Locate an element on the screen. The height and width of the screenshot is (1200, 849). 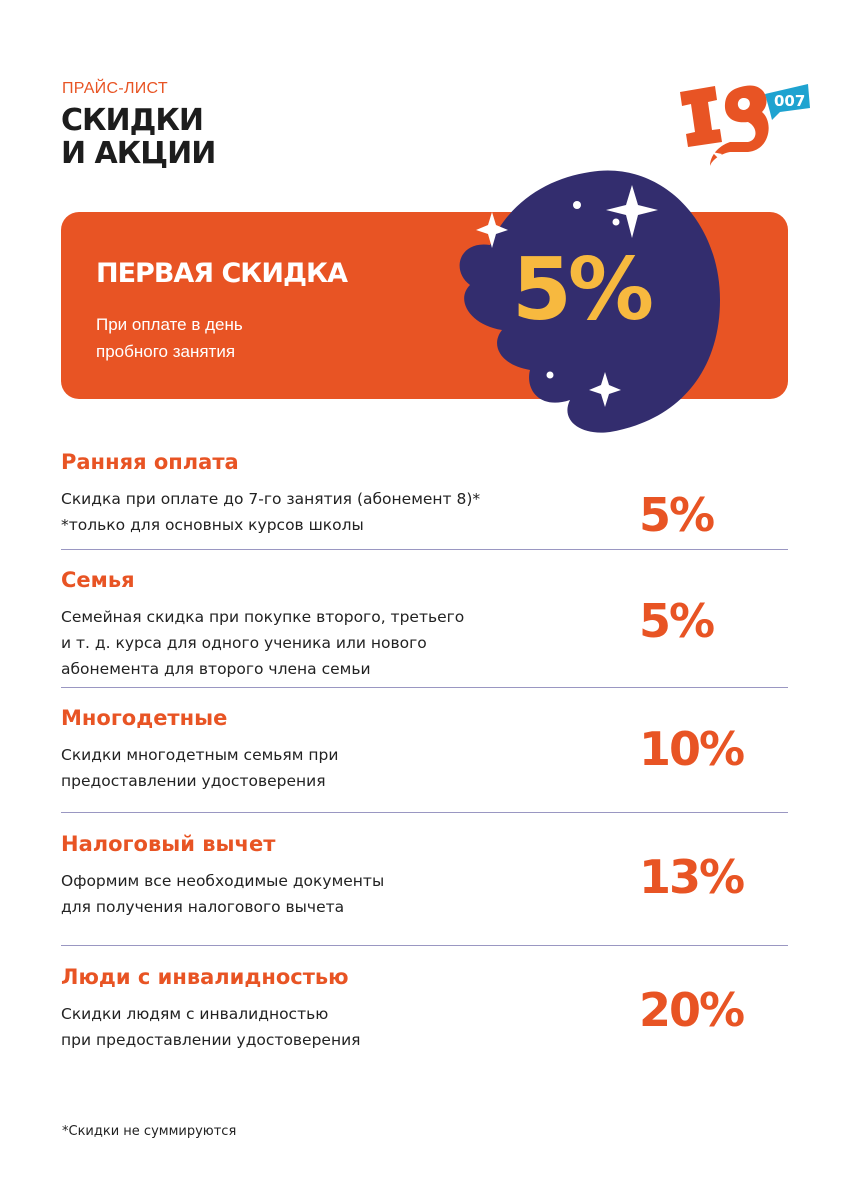
subtitle-line: При оплате в день is located at coordinates (169, 324).